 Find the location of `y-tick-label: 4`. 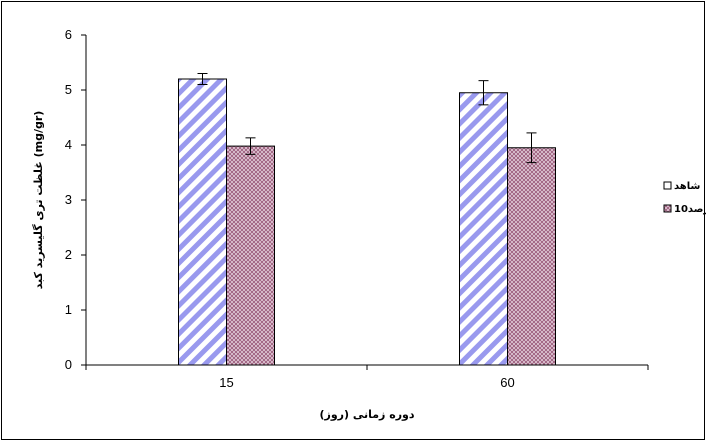

y-tick-label: 4 is located at coordinates (68, 144).